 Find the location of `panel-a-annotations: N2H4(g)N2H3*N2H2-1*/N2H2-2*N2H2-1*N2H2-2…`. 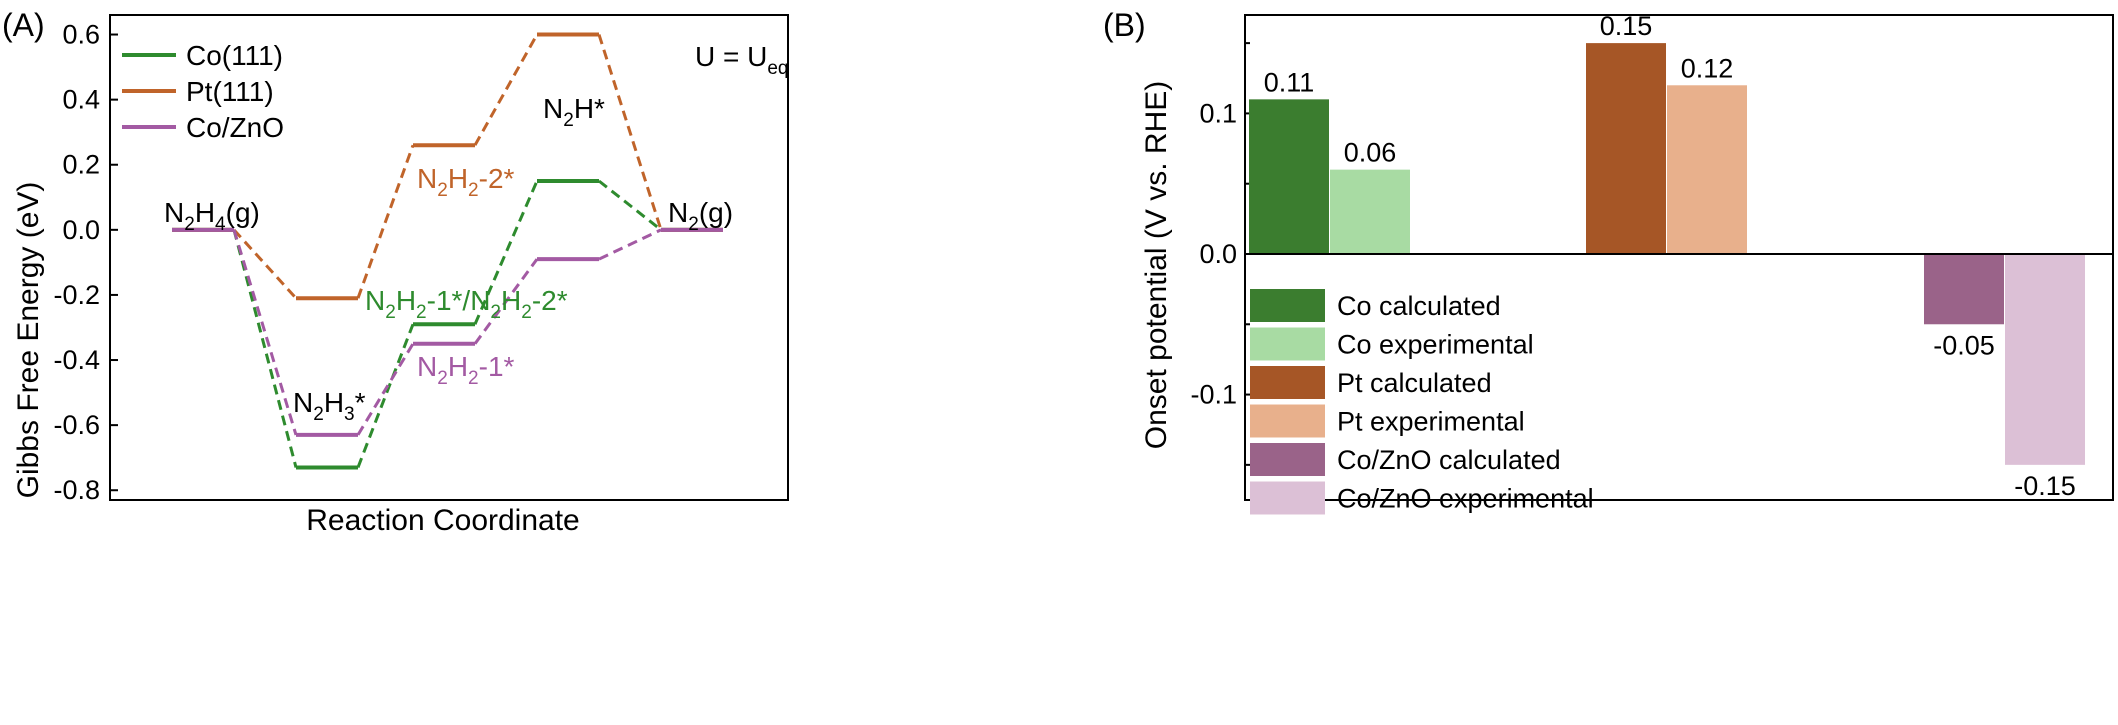

panel-a-annotations: N2H4(g)N2H3*N2H2-1*/N2H2-2*N2H2-1*N2H2-2… is located at coordinates (448, 259).